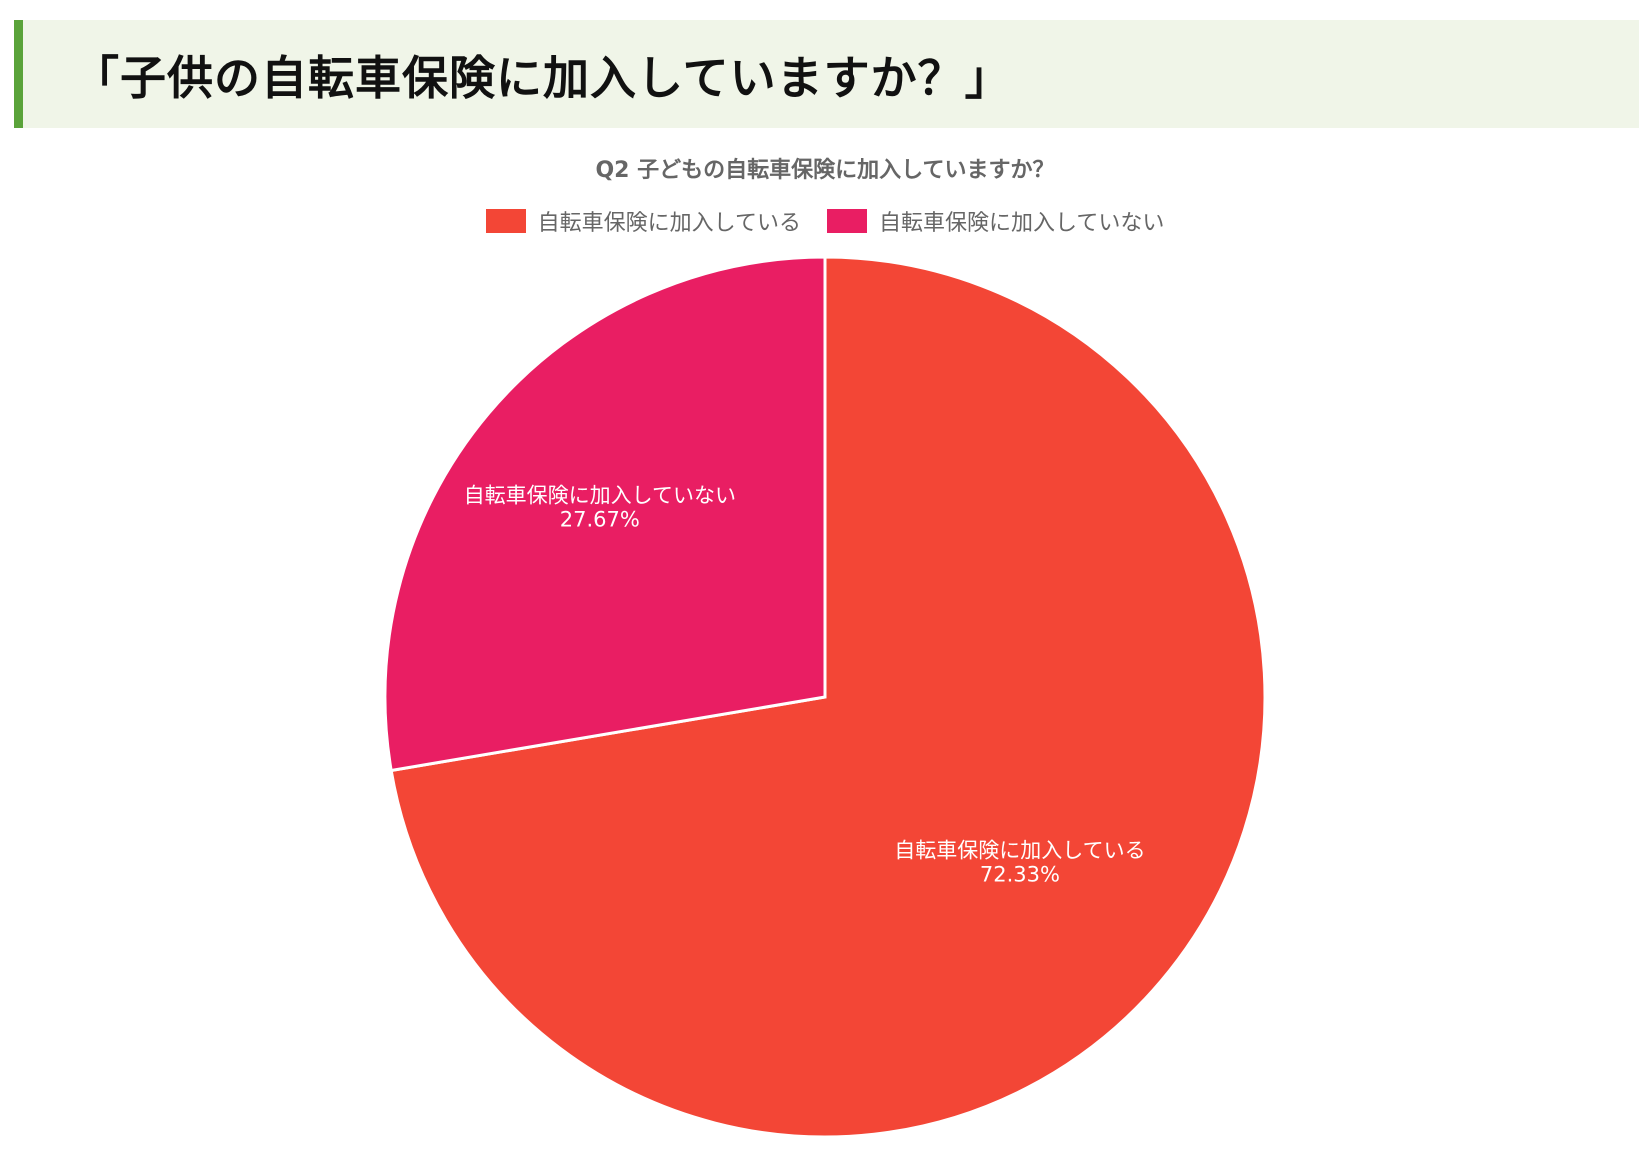 Image resolution: width=1650 pixels, height=1164 pixels. What do you see at coordinates (1022, 223) in the screenshot?
I see `legend-label-not-insured: 自転車保険に加入していない` at bounding box center [1022, 223].